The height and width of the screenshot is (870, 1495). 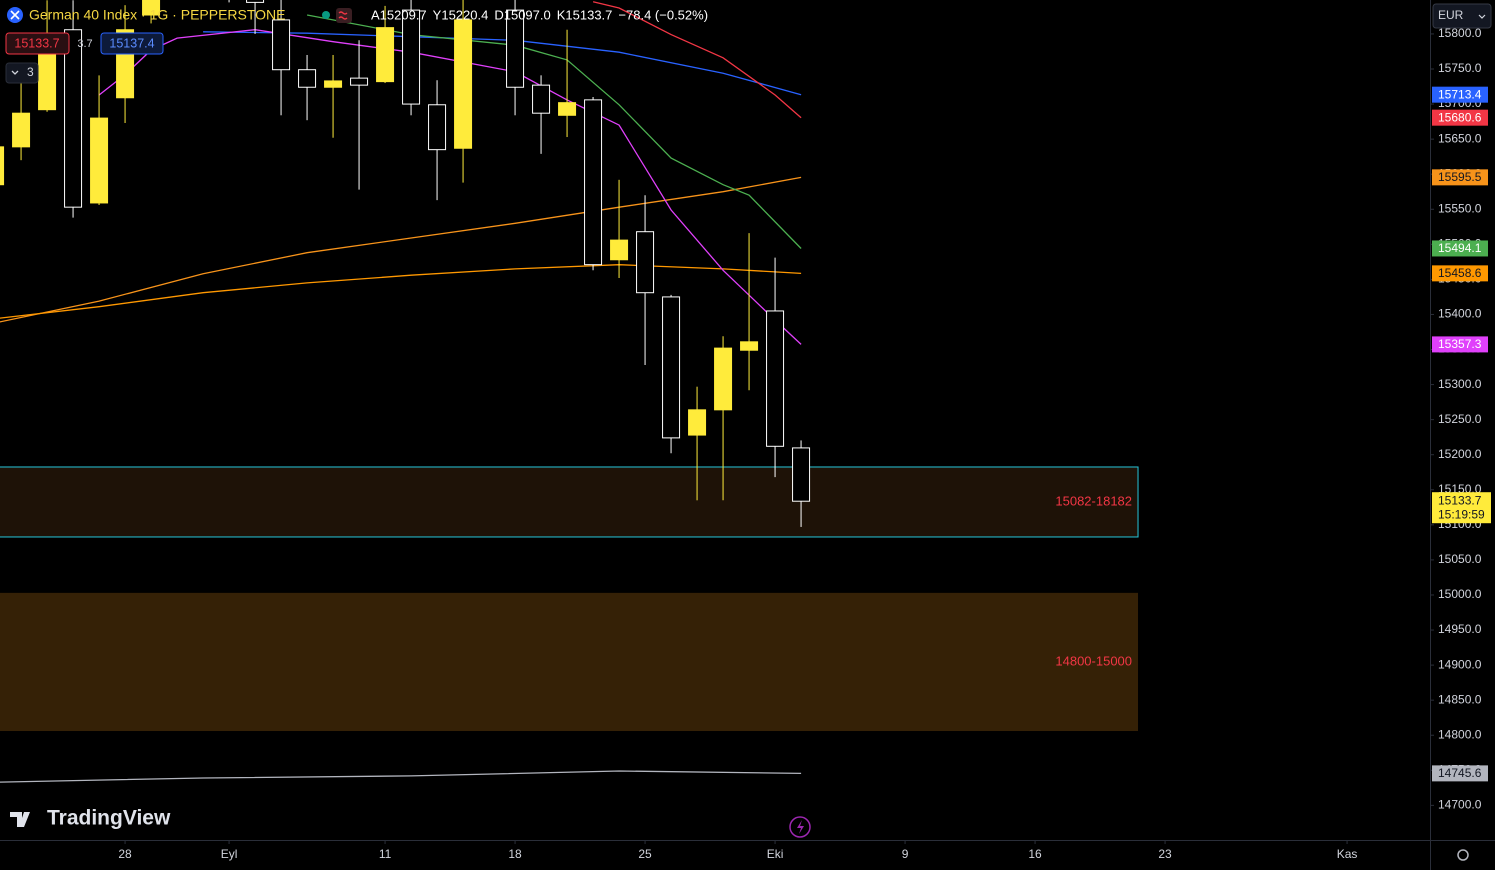 What do you see at coordinates (515, 854) in the screenshot?
I see `x-tick-label: 18` at bounding box center [515, 854].